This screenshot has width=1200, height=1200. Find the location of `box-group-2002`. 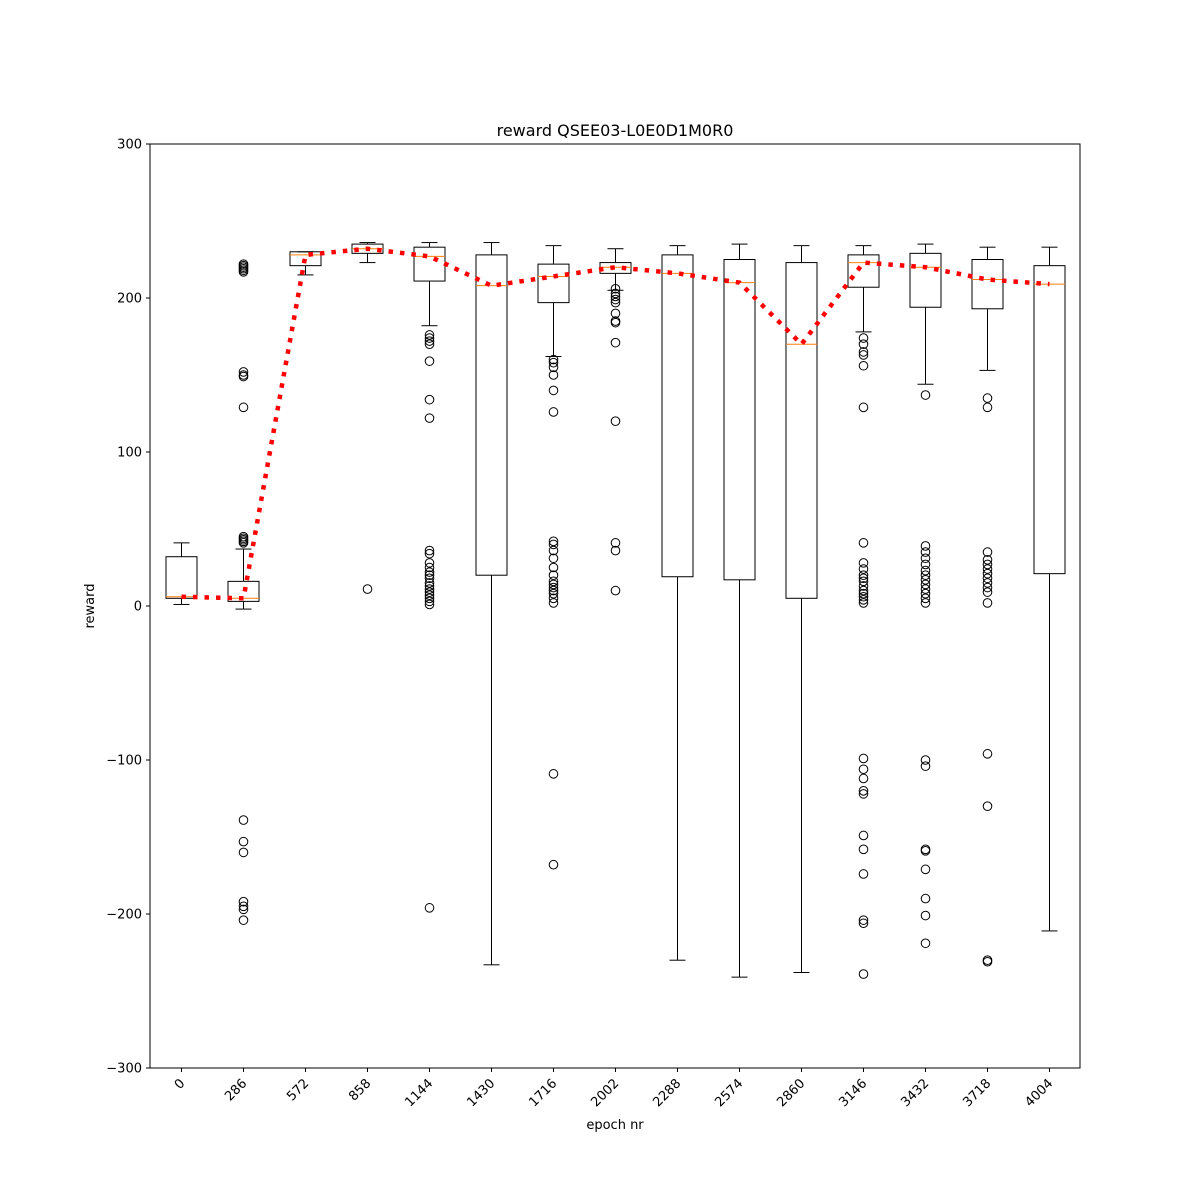

box-group-2002 is located at coordinates (615, 422).